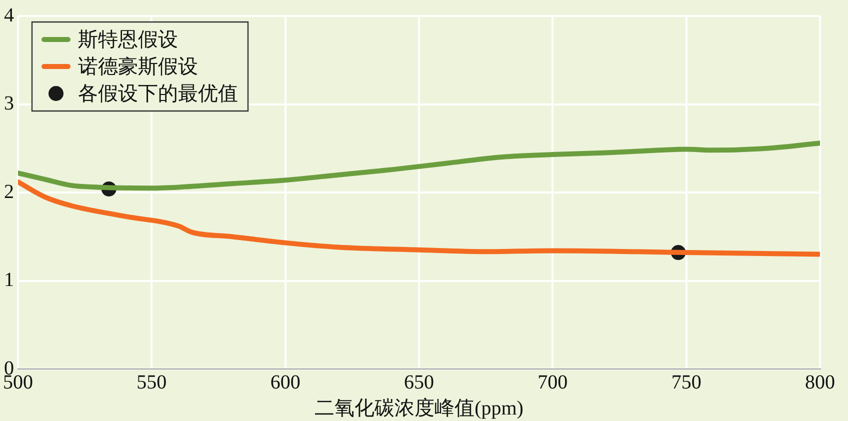 This screenshot has height=421, width=848. Describe the element at coordinates (158, 93) in the screenshot. I see `legend-label: 各假设下的最优值` at that location.